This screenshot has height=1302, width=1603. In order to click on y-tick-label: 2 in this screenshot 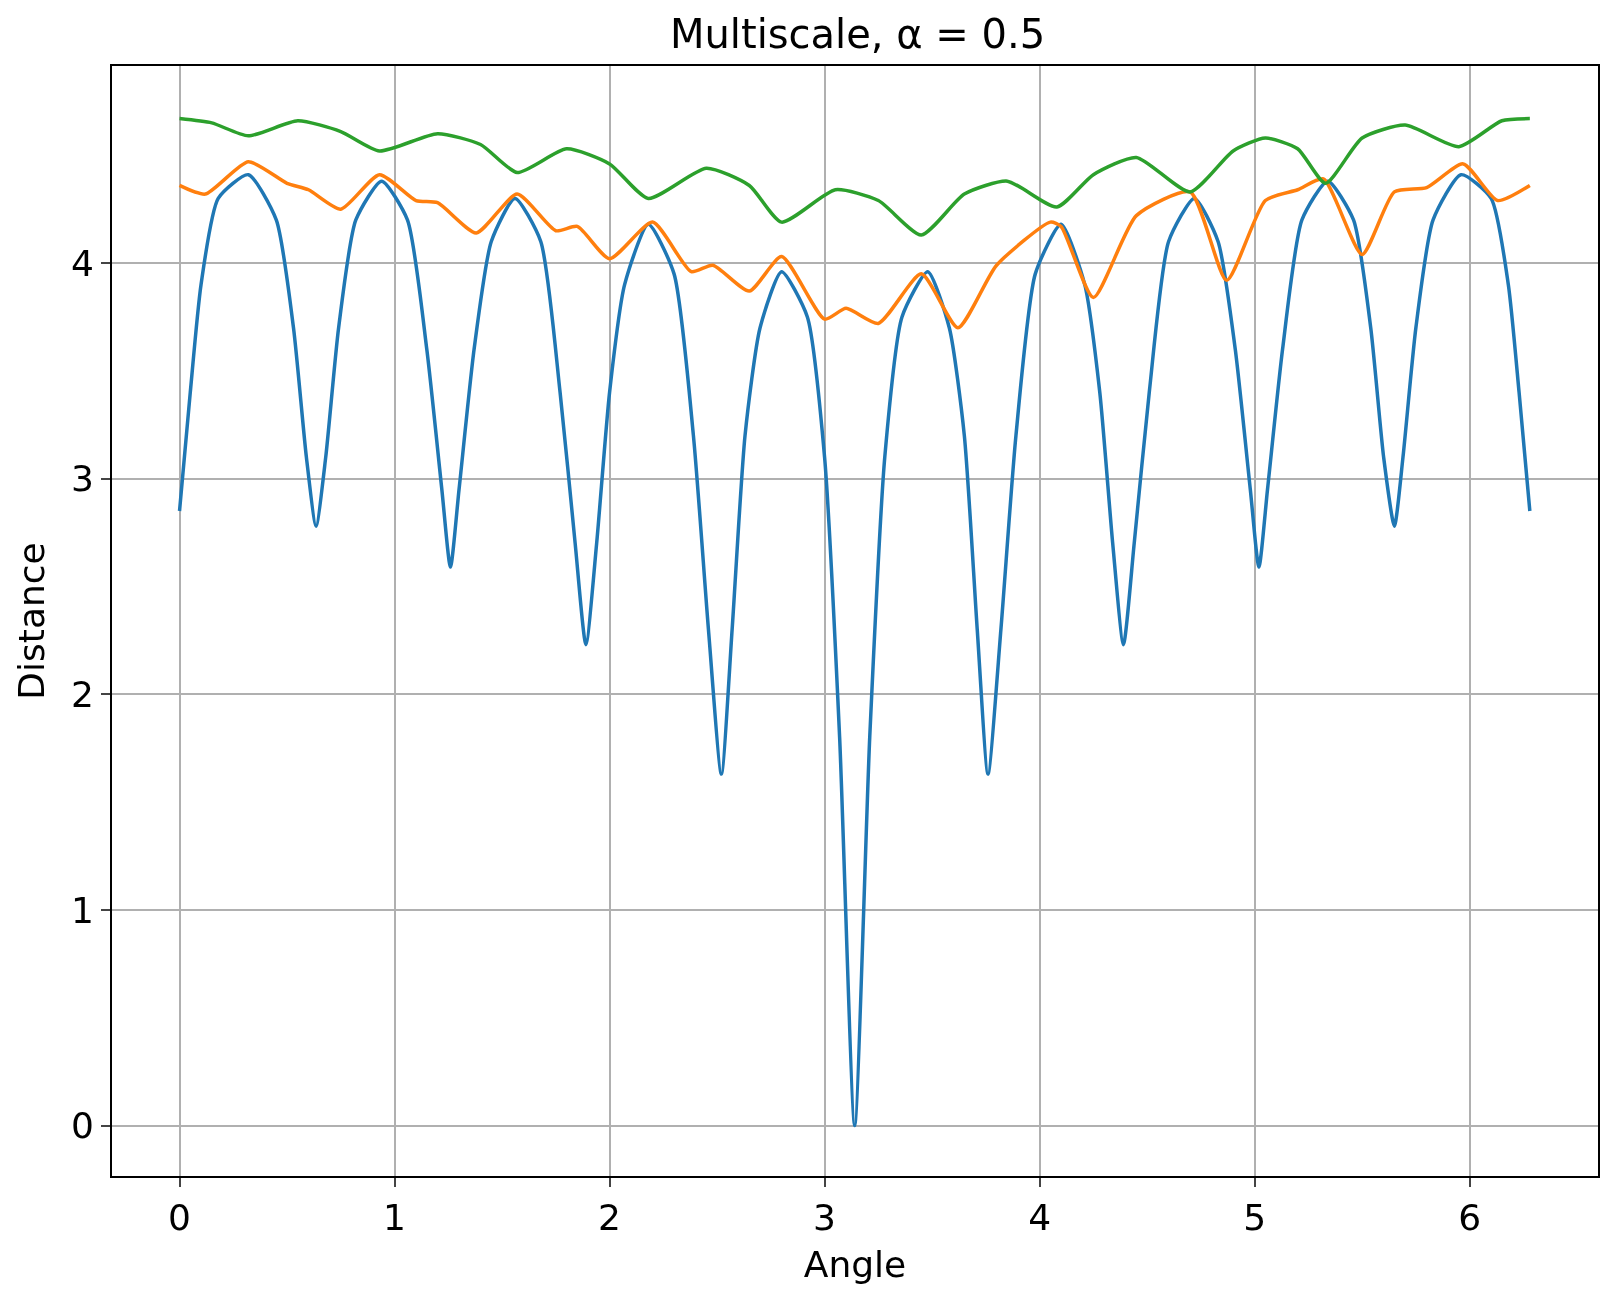, I will do `click(82, 694)`.